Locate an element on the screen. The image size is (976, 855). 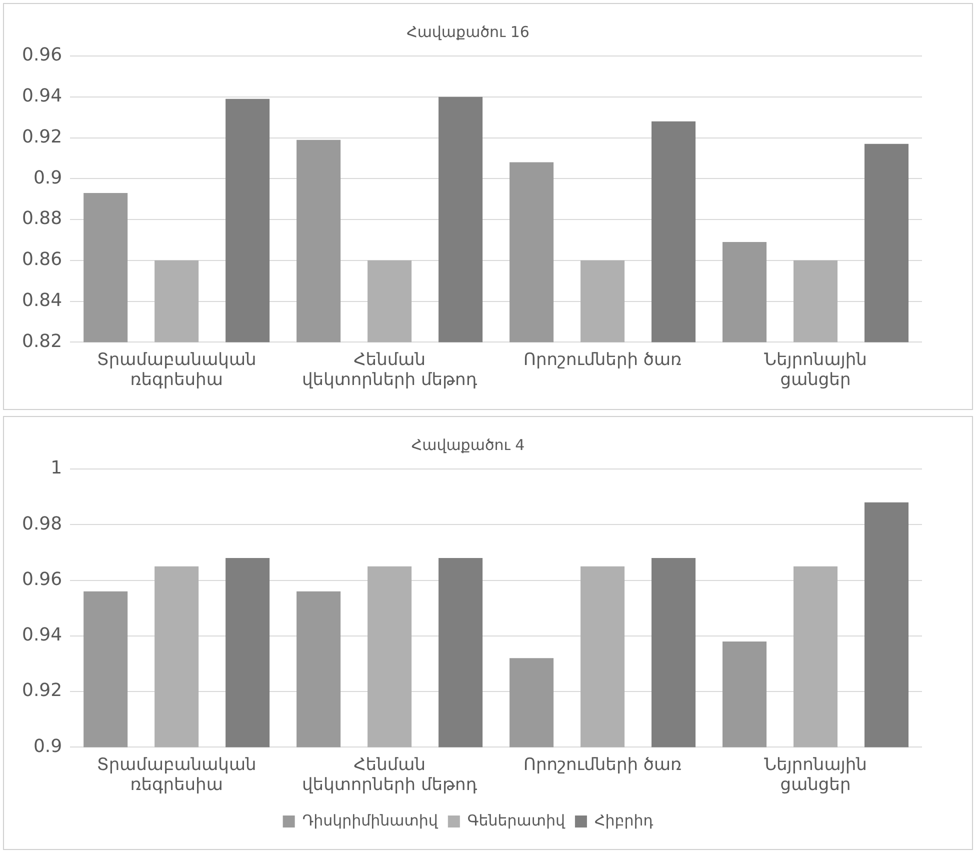
y-tick-label: 0.88 is located at coordinates (42, 219).